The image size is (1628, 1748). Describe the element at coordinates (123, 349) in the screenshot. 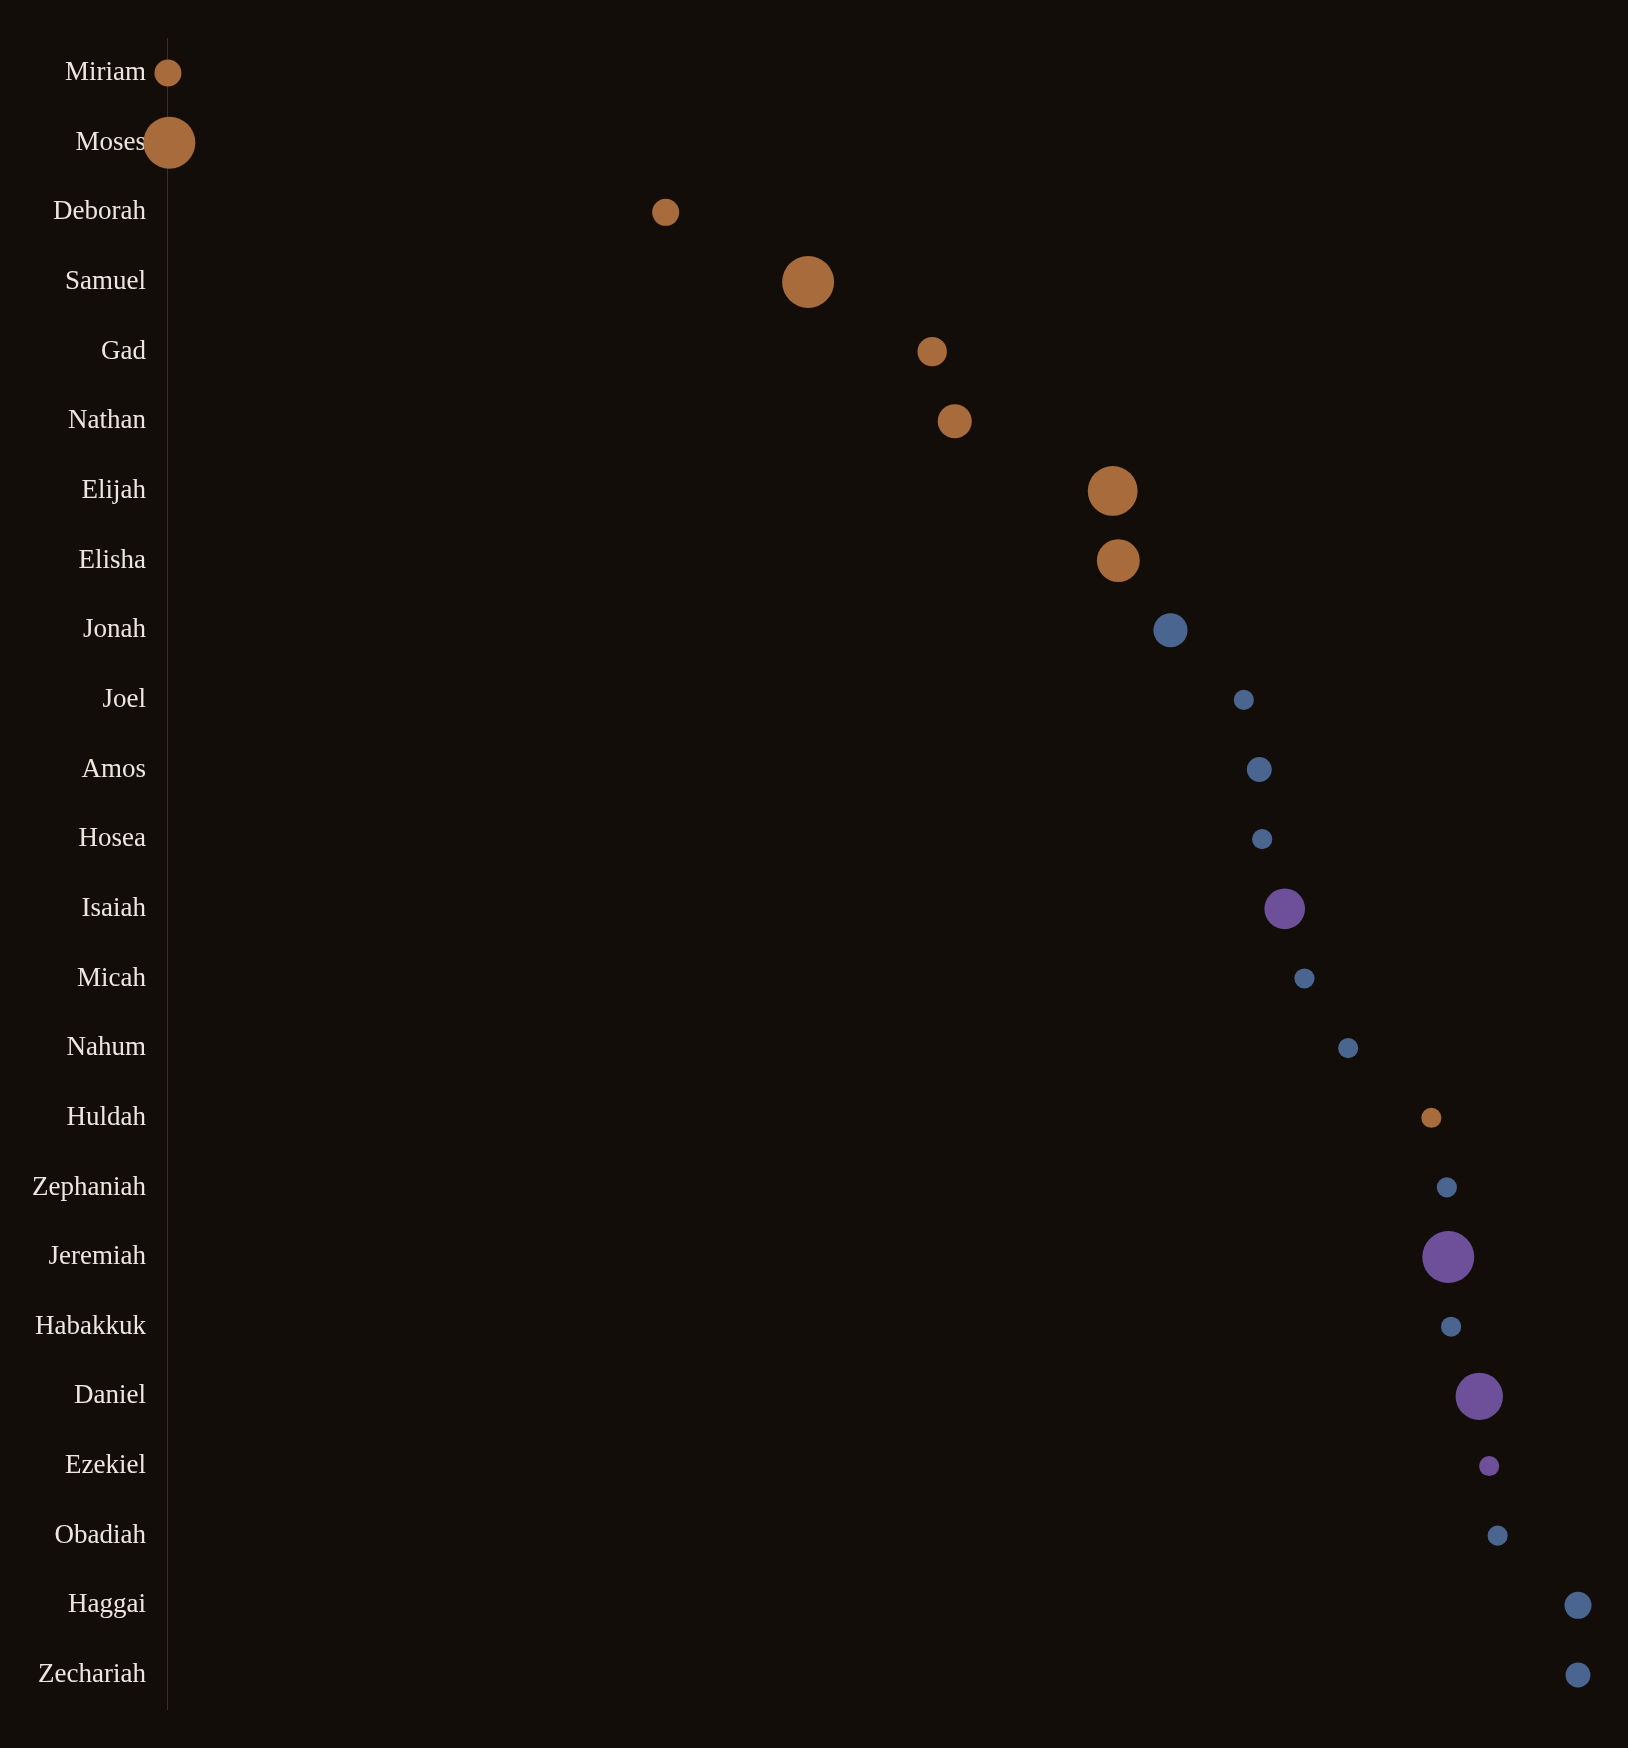

I see `y-tick-label: Gad` at that location.